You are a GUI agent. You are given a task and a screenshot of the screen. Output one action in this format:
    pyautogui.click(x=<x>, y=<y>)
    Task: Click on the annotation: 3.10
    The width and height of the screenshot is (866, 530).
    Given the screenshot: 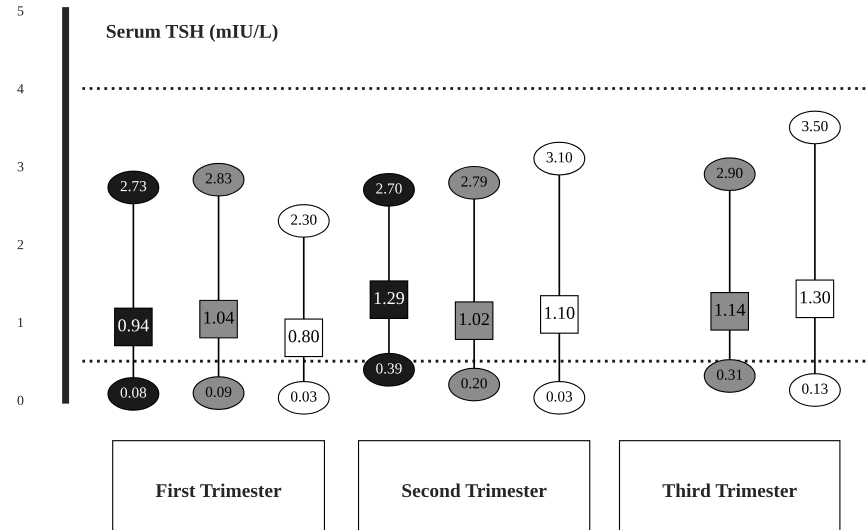 What is the action you would take?
    pyautogui.click(x=559, y=157)
    